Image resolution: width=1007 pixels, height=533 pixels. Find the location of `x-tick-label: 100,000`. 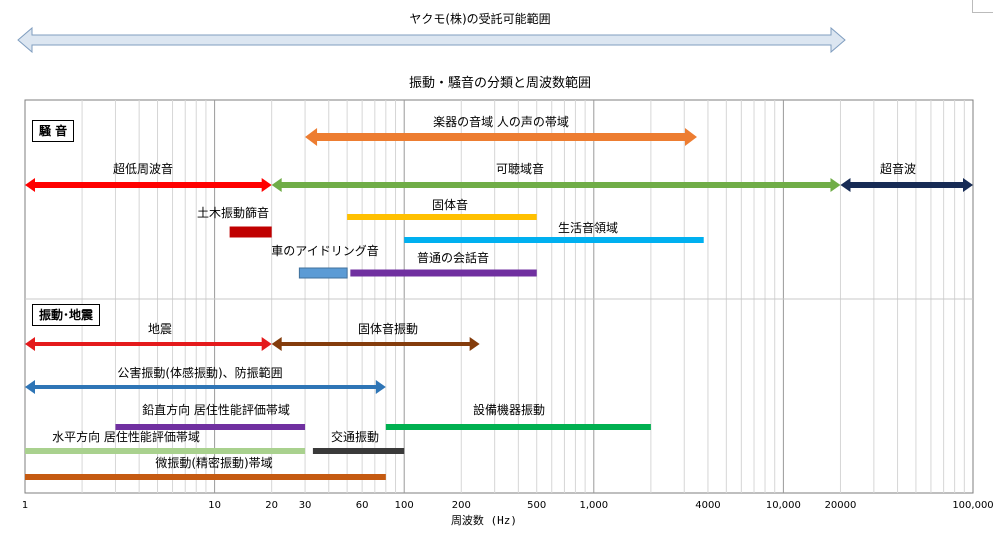

x-tick-label: 100,000 is located at coordinates (972, 505).